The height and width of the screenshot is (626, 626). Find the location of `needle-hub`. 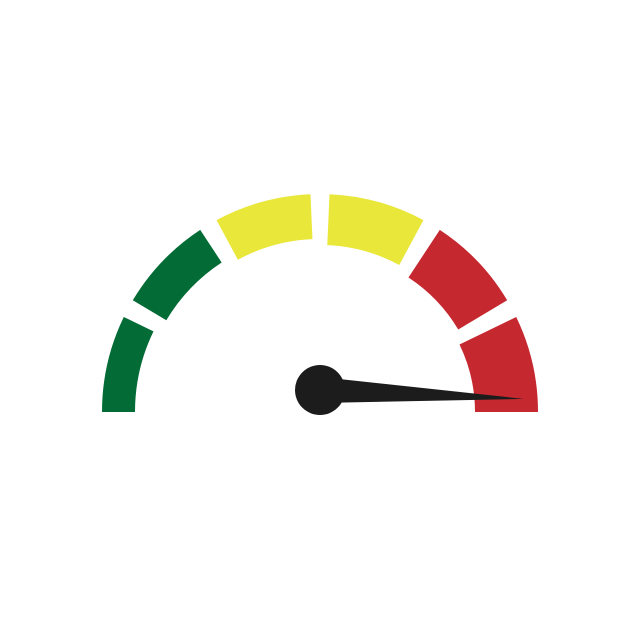

needle-hub is located at coordinates (320, 390).